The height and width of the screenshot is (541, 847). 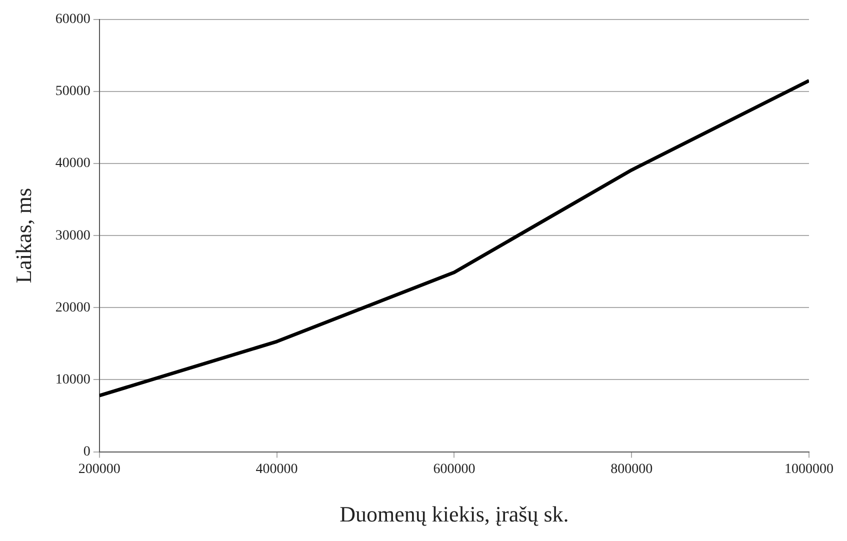 What do you see at coordinates (72, 380) in the screenshot?
I see `y-tick-label: 10000` at bounding box center [72, 380].